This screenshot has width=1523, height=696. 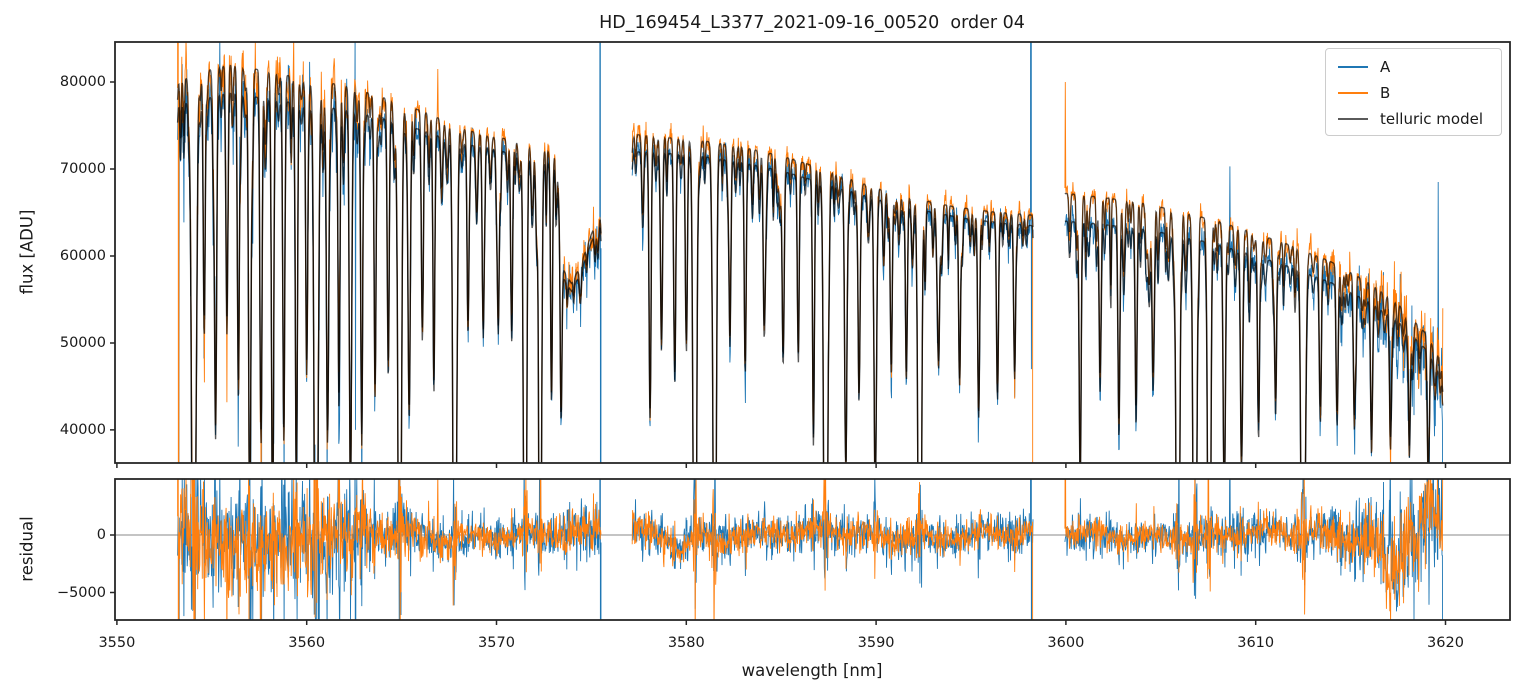 I want to click on legend-label-b: B, so click(x=1385, y=93).